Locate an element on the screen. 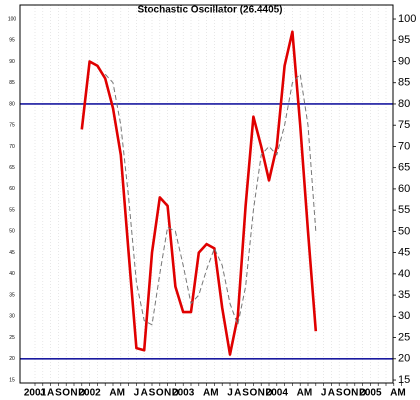 The width and height of the screenshot is (420, 400). y-tick-label: 45 is located at coordinates (404, 253).